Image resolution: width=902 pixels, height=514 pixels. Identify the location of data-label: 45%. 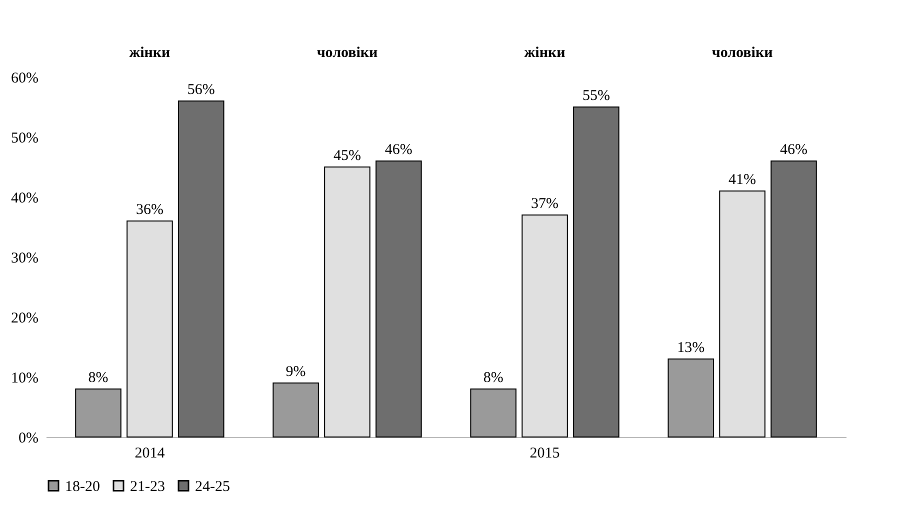
(347, 156).